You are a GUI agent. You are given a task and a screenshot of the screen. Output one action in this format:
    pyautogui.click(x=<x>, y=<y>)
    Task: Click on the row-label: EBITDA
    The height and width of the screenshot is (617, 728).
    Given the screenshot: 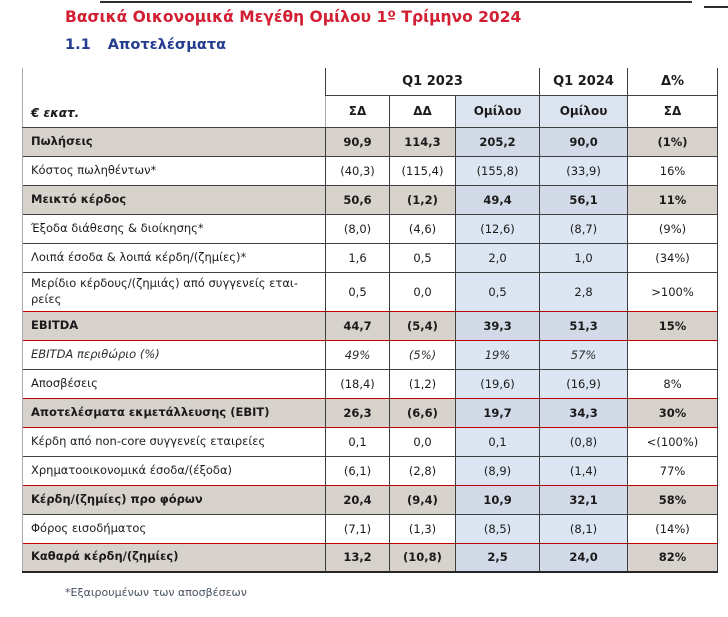 What is the action you would take?
    pyautogui.click(x=174, y=325)
    